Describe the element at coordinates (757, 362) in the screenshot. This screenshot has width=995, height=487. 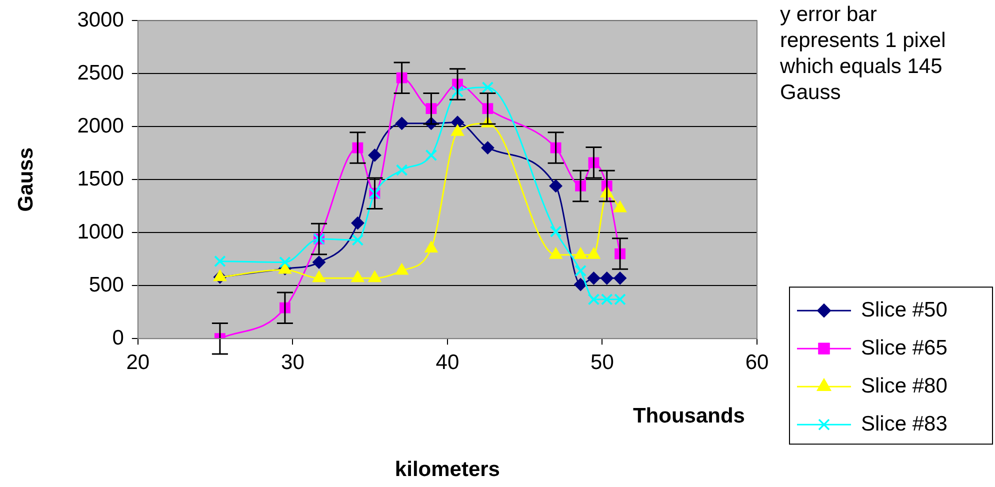
I see `x-tick-label: 60` at that location.